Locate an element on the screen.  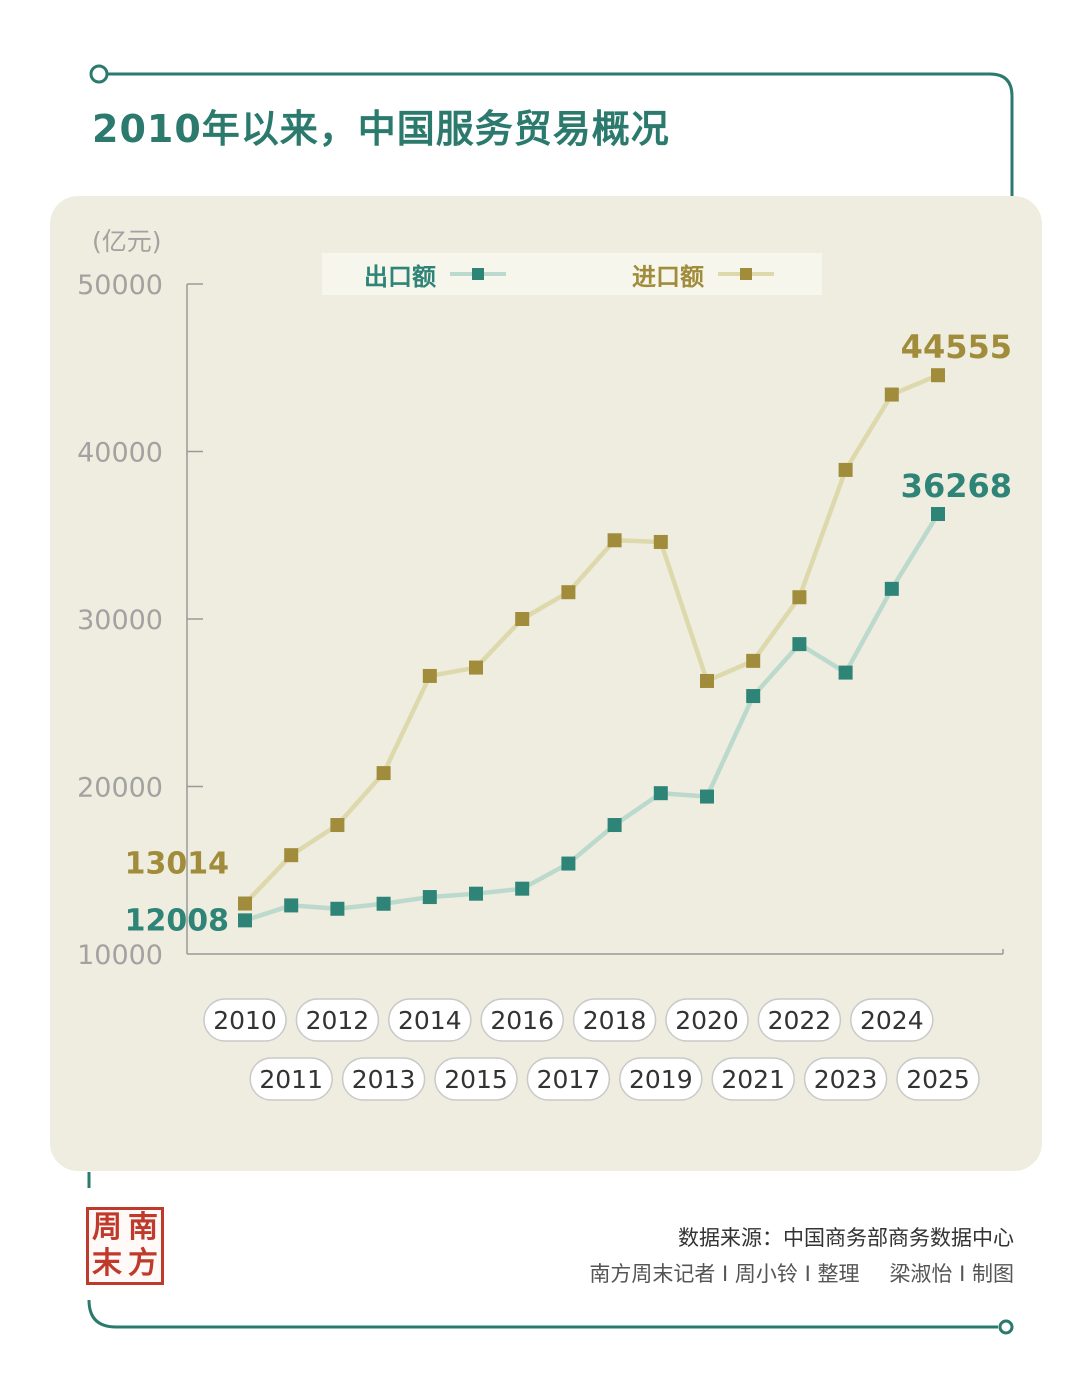
y-tick-label: 20000 is located at coordinates (120, 788).